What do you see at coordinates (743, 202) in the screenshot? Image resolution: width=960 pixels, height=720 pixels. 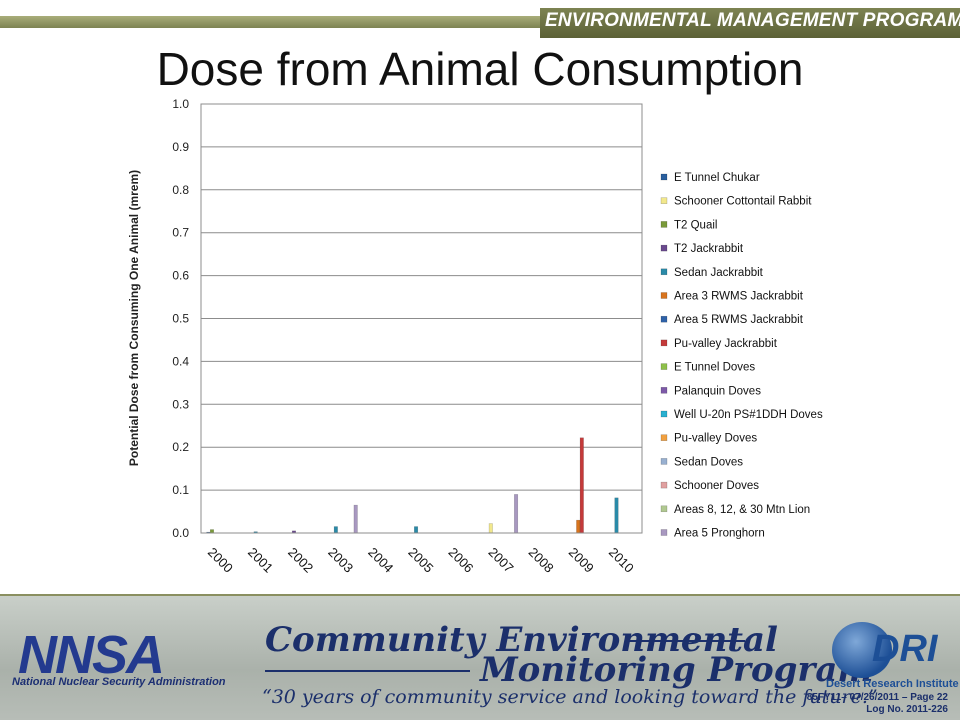 I see `legend-label: Schooner Cottontail Rabbit` at bounding box center [743, 202].